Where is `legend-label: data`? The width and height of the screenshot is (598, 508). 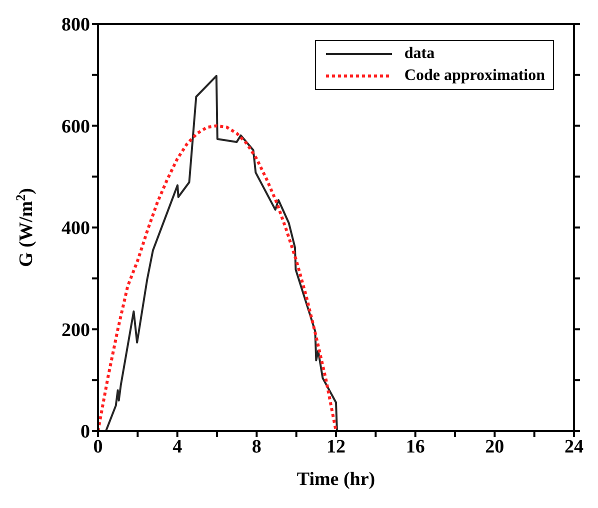
legend-label: data is located at coordinates (419, 54).